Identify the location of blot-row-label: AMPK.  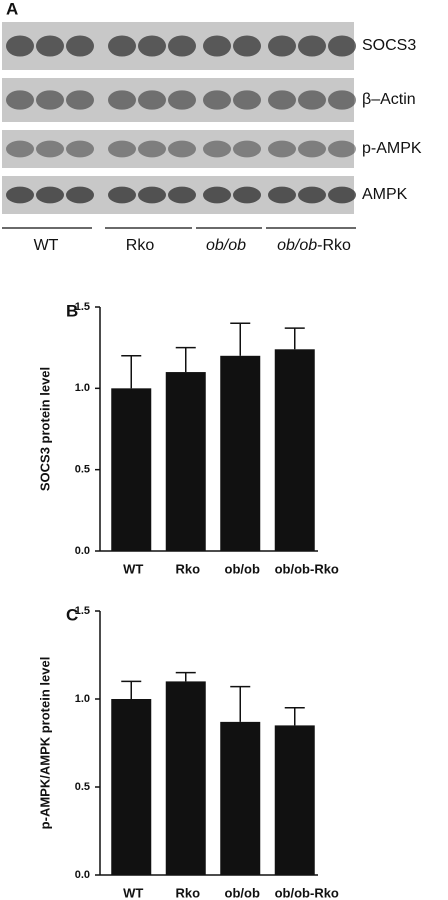
(385, 194).